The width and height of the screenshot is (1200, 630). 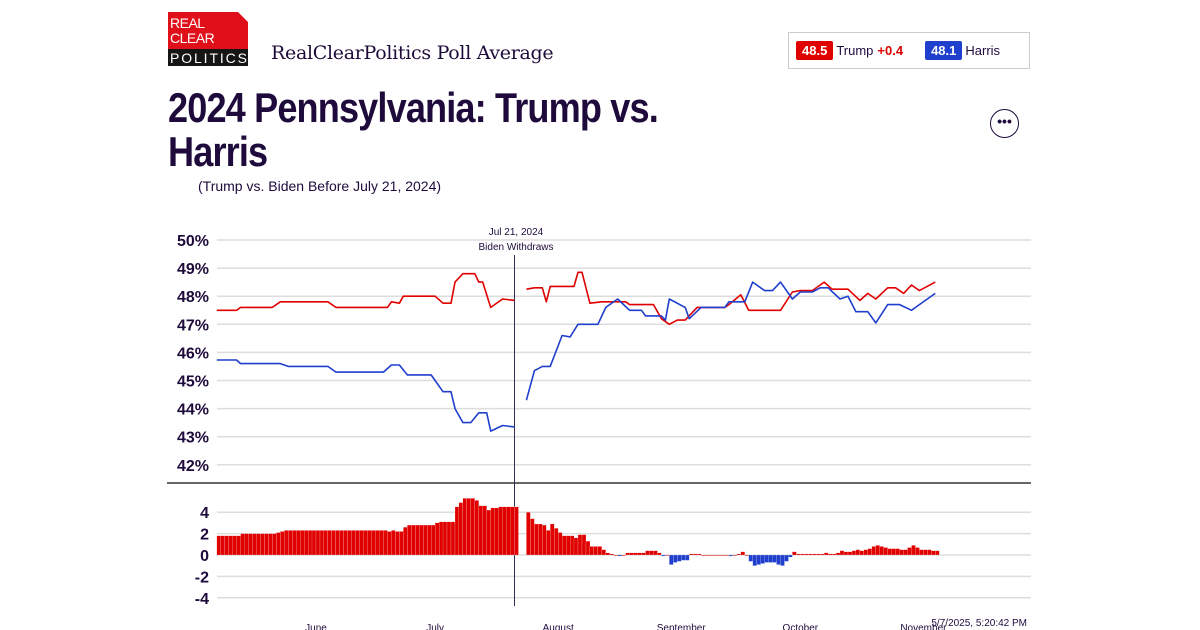 What do you see at coordinates (944, 50) in the screenshot?
I see `harris-value-badge: 48.1` at bounding box center [944, 50].